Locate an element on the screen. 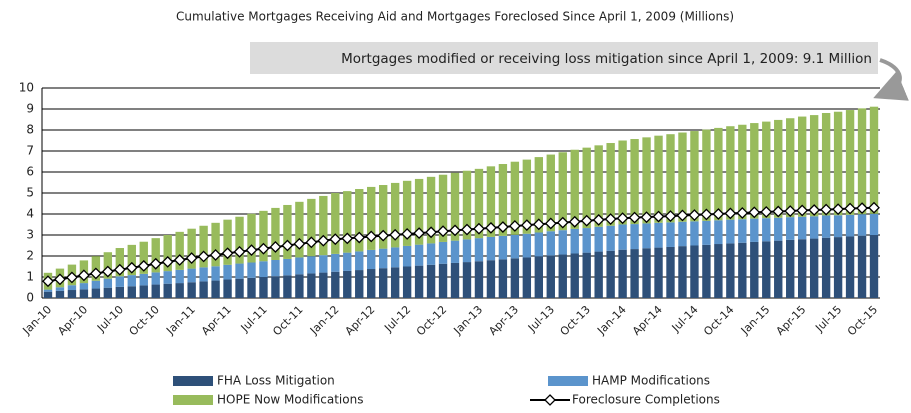 Image resolution: width=911 pixels, height=413 pixels. x-tick-label: Jul-13 is located at coordinates (541, 319).